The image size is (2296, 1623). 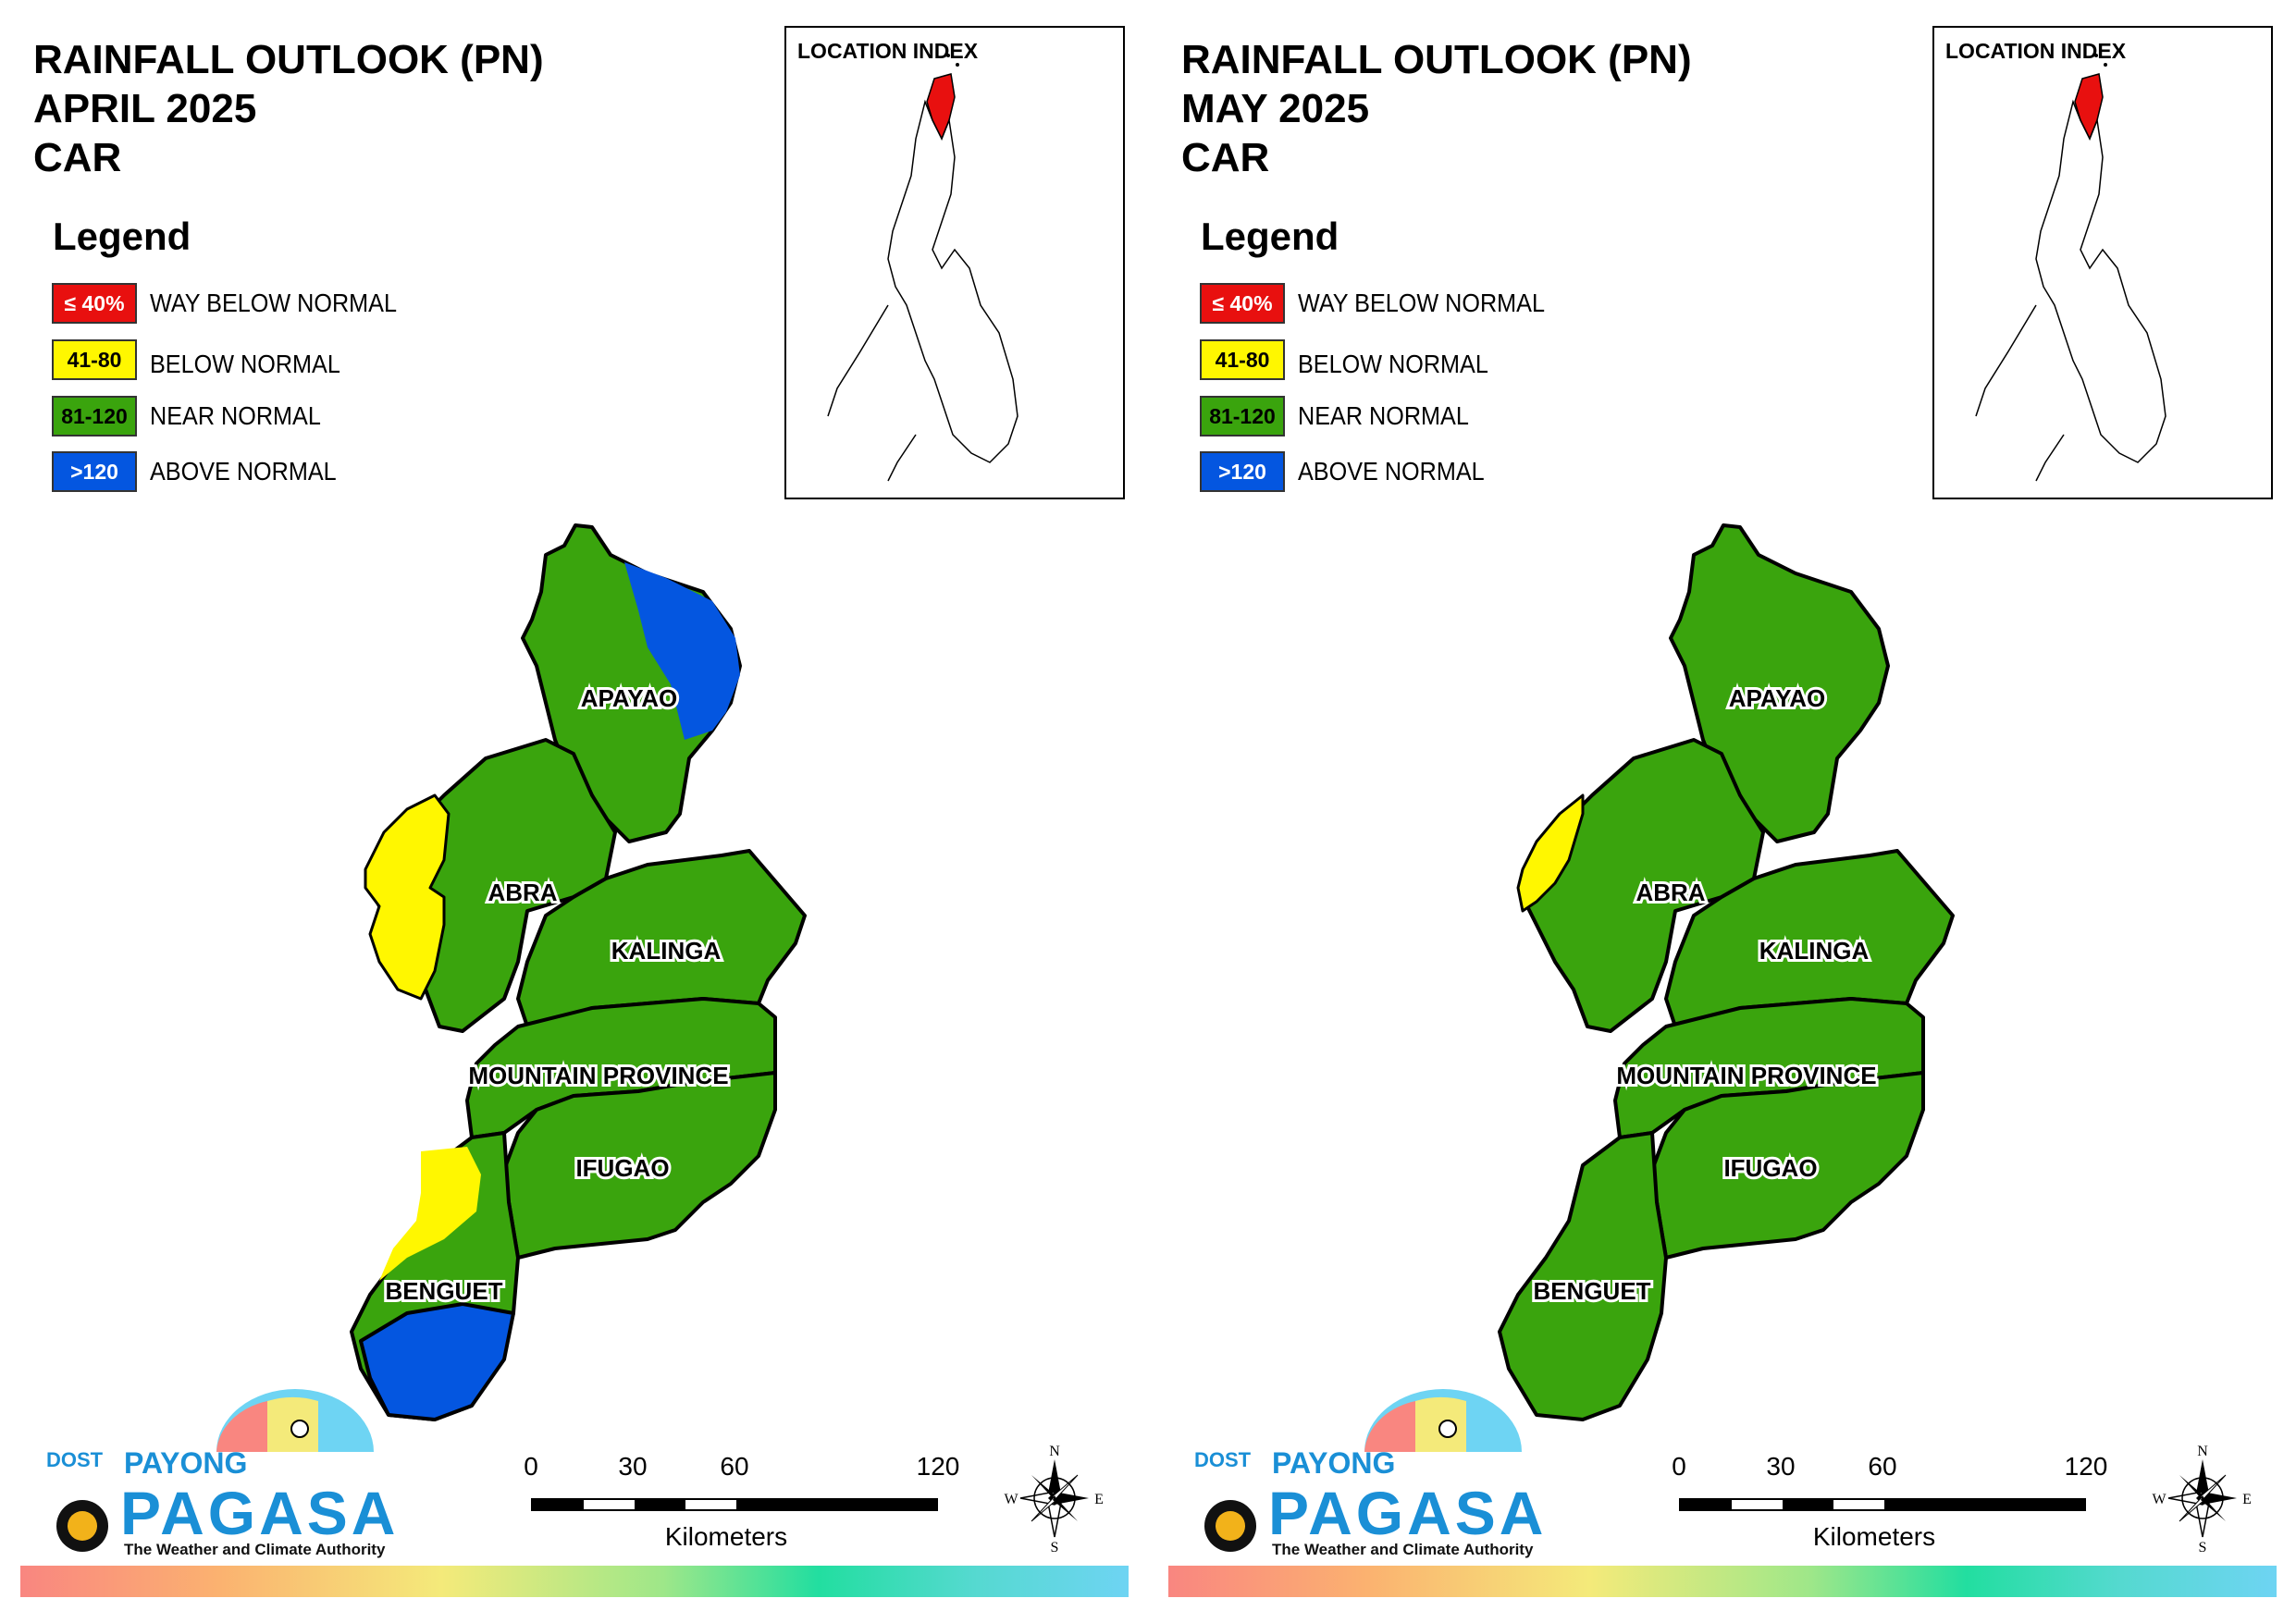 I want to click on province-benguet, so click(x=1583, y=1276).